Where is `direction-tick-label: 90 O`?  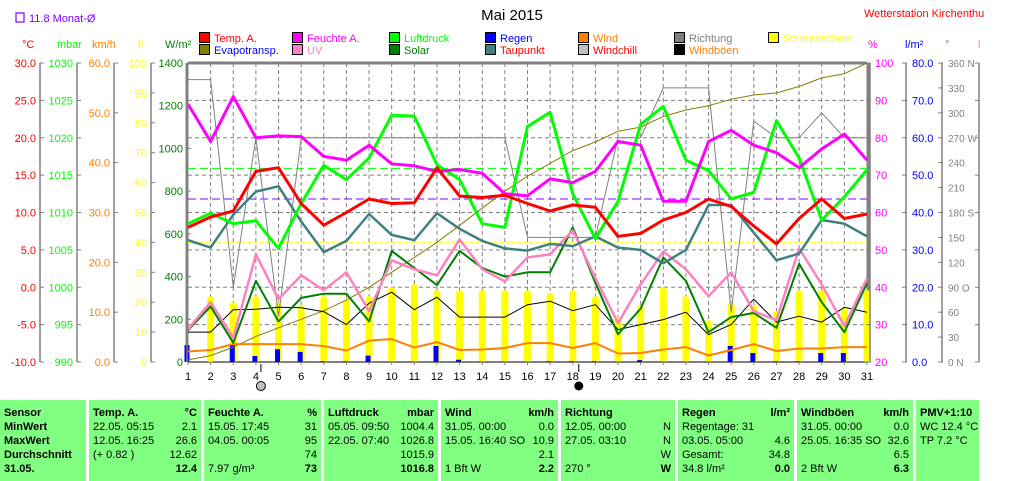 direction-tick-label: 90 O is located at coordinates (959, 288).